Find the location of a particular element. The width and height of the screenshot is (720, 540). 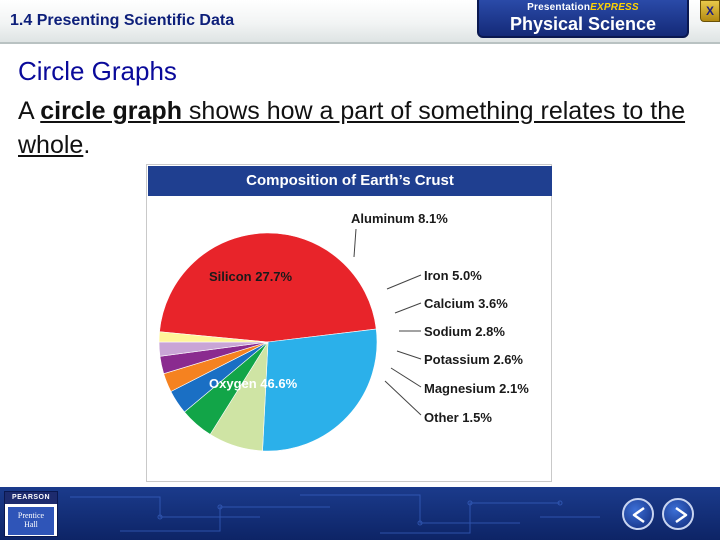

pie-slice-silicon is located at coordinates (320, 390).